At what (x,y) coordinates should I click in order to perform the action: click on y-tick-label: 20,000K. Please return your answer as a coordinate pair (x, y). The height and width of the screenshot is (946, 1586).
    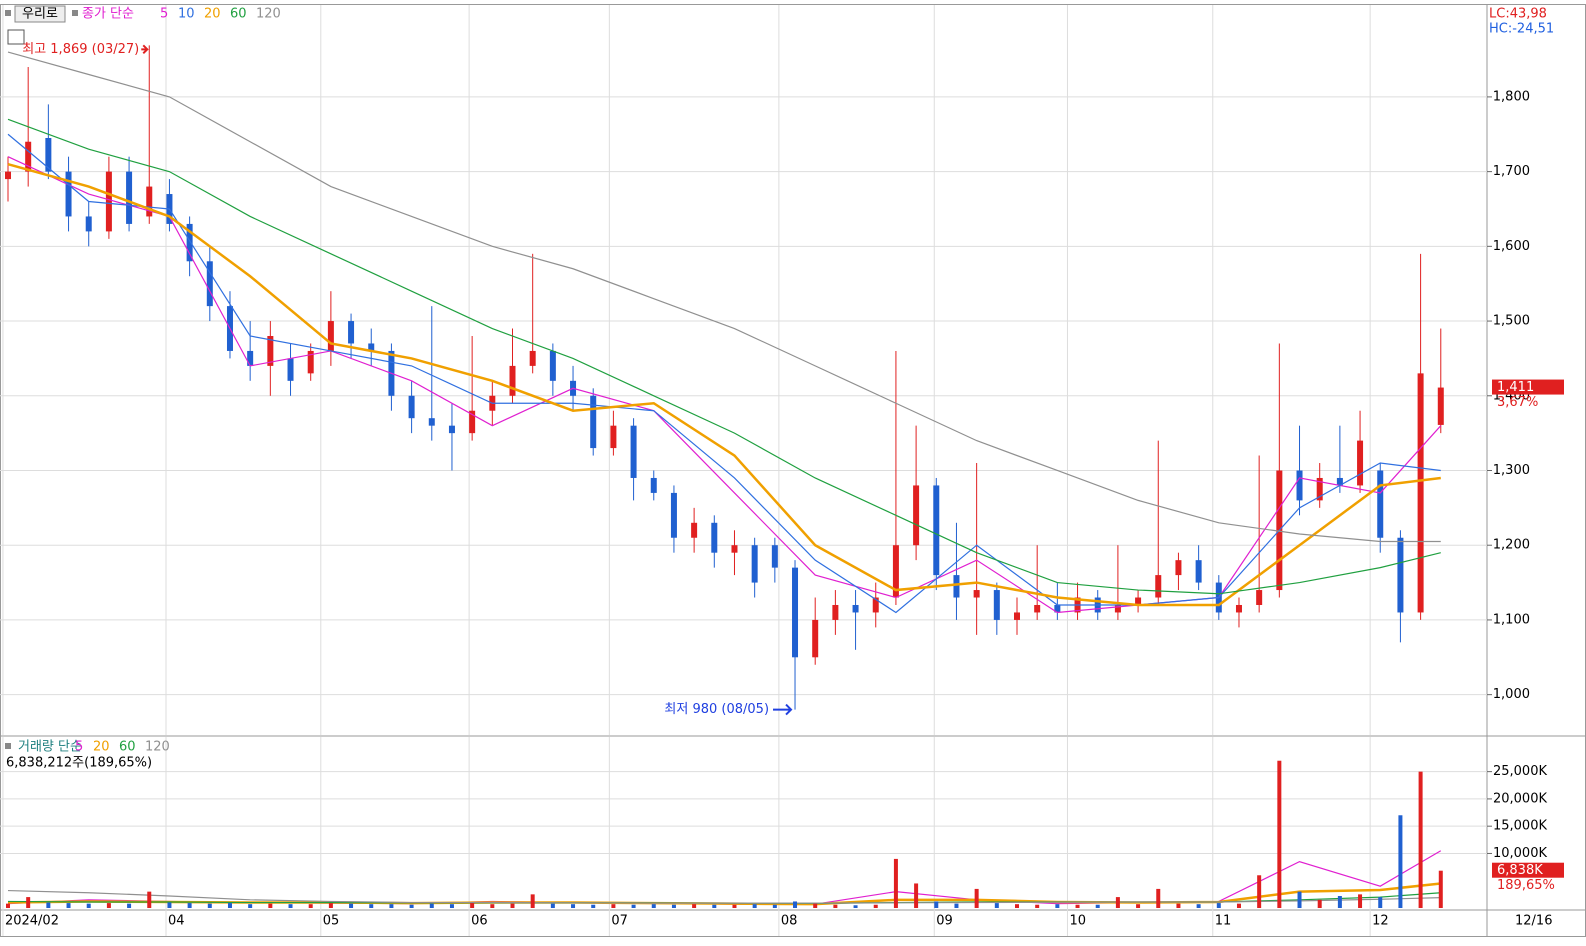
    Looking at the image, I should click on (1520, 798).